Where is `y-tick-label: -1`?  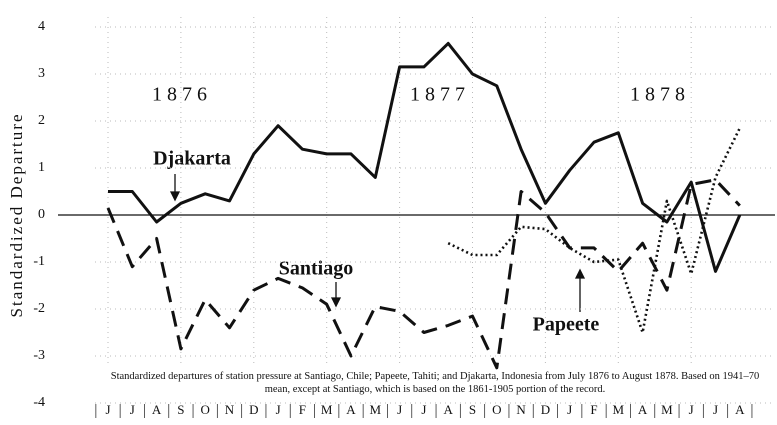 y-tick-label: -1 is located at coordinates (39, 261).